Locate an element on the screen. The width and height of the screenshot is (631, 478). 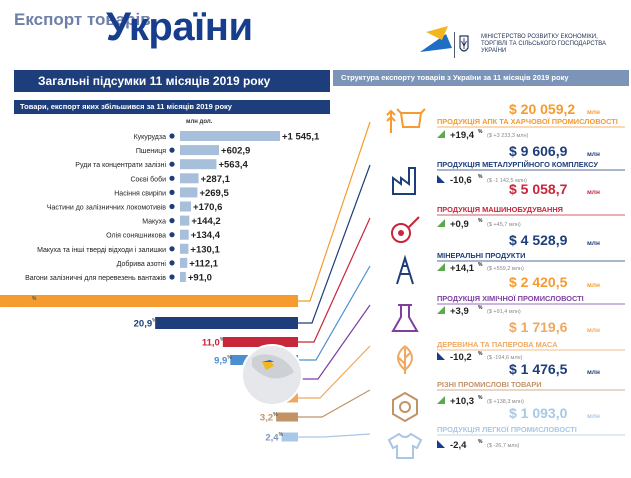
growth-value-label: +91,0 is located at coordinates (200, 278).